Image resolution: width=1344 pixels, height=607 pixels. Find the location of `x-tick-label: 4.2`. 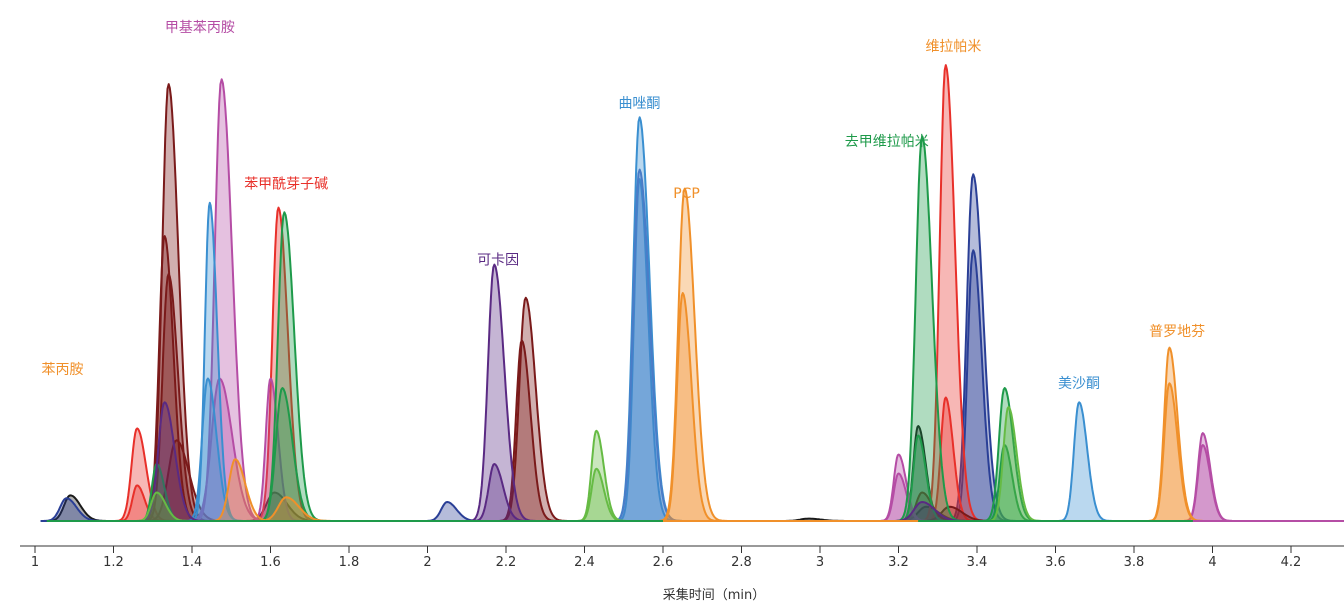

x-tick-label: 4.2 is located at coordinates (1291, 562).